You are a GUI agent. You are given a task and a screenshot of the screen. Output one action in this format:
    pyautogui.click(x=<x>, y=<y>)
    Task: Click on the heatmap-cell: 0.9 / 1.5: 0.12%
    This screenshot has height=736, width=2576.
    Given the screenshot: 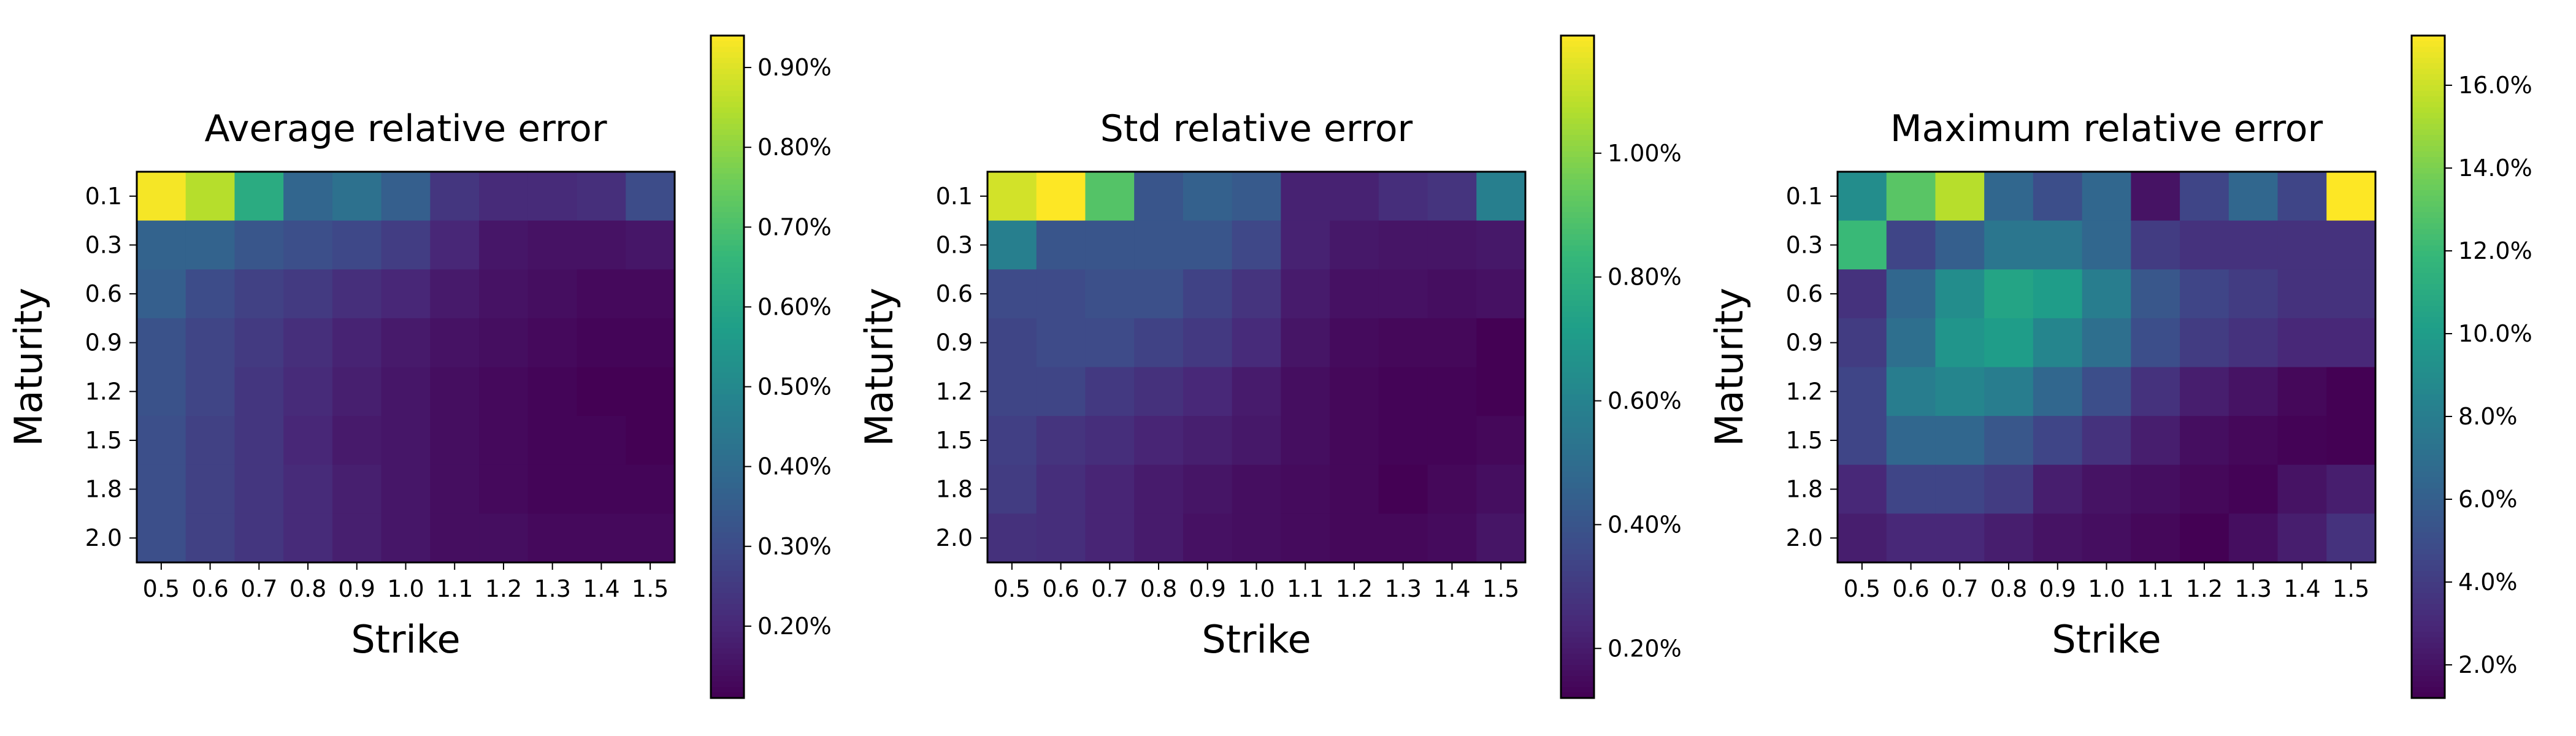 What is the action you would take?
    pyautogui.click(x=1501, y=343)
    